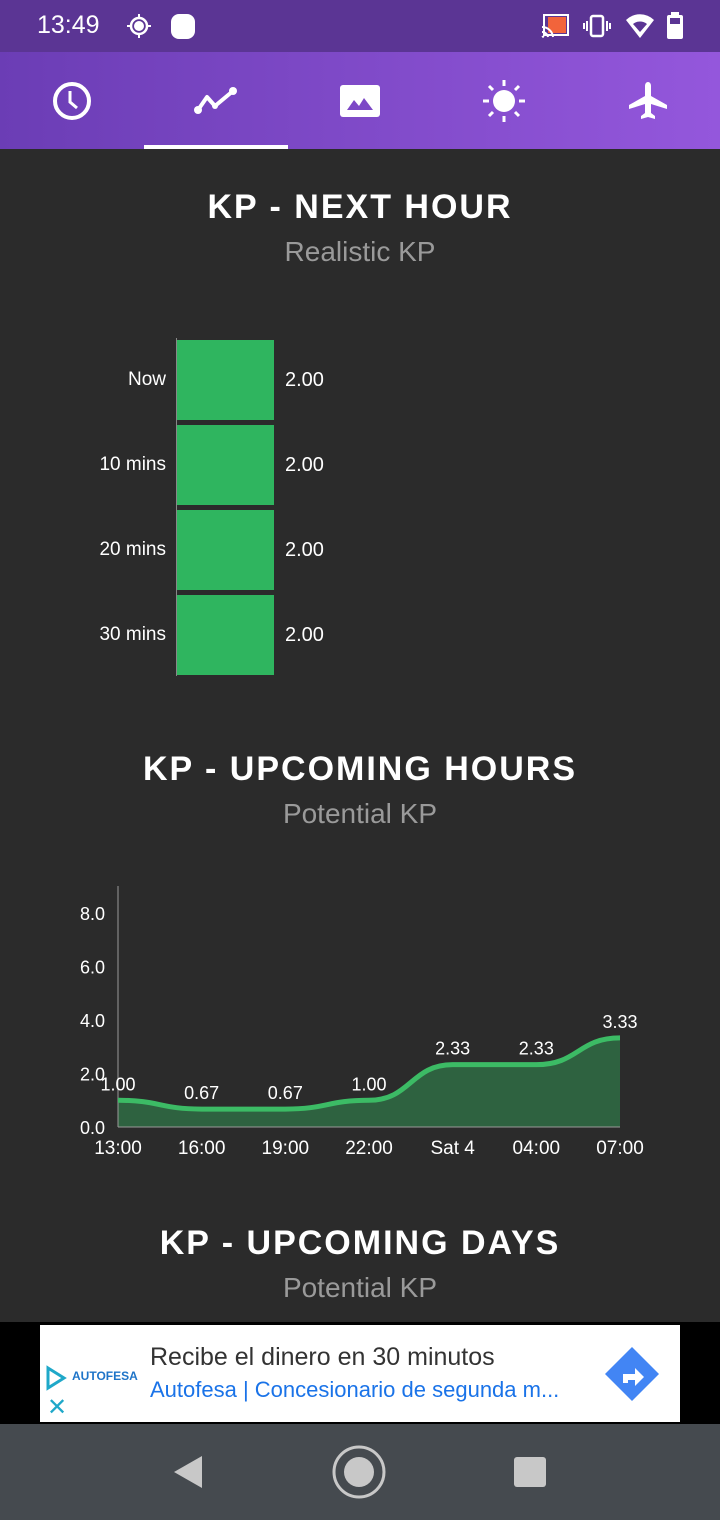  Describe the element at coordinates (640, 26) in the screenshot. I see `wifi-icon` at that location.